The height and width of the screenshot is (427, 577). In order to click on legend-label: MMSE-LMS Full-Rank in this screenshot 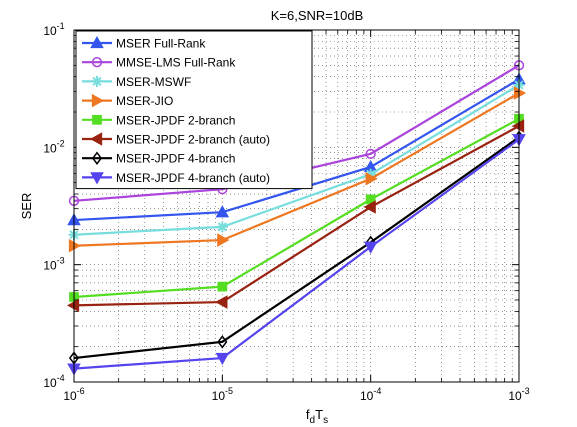, I will do `click(176, 63)`.